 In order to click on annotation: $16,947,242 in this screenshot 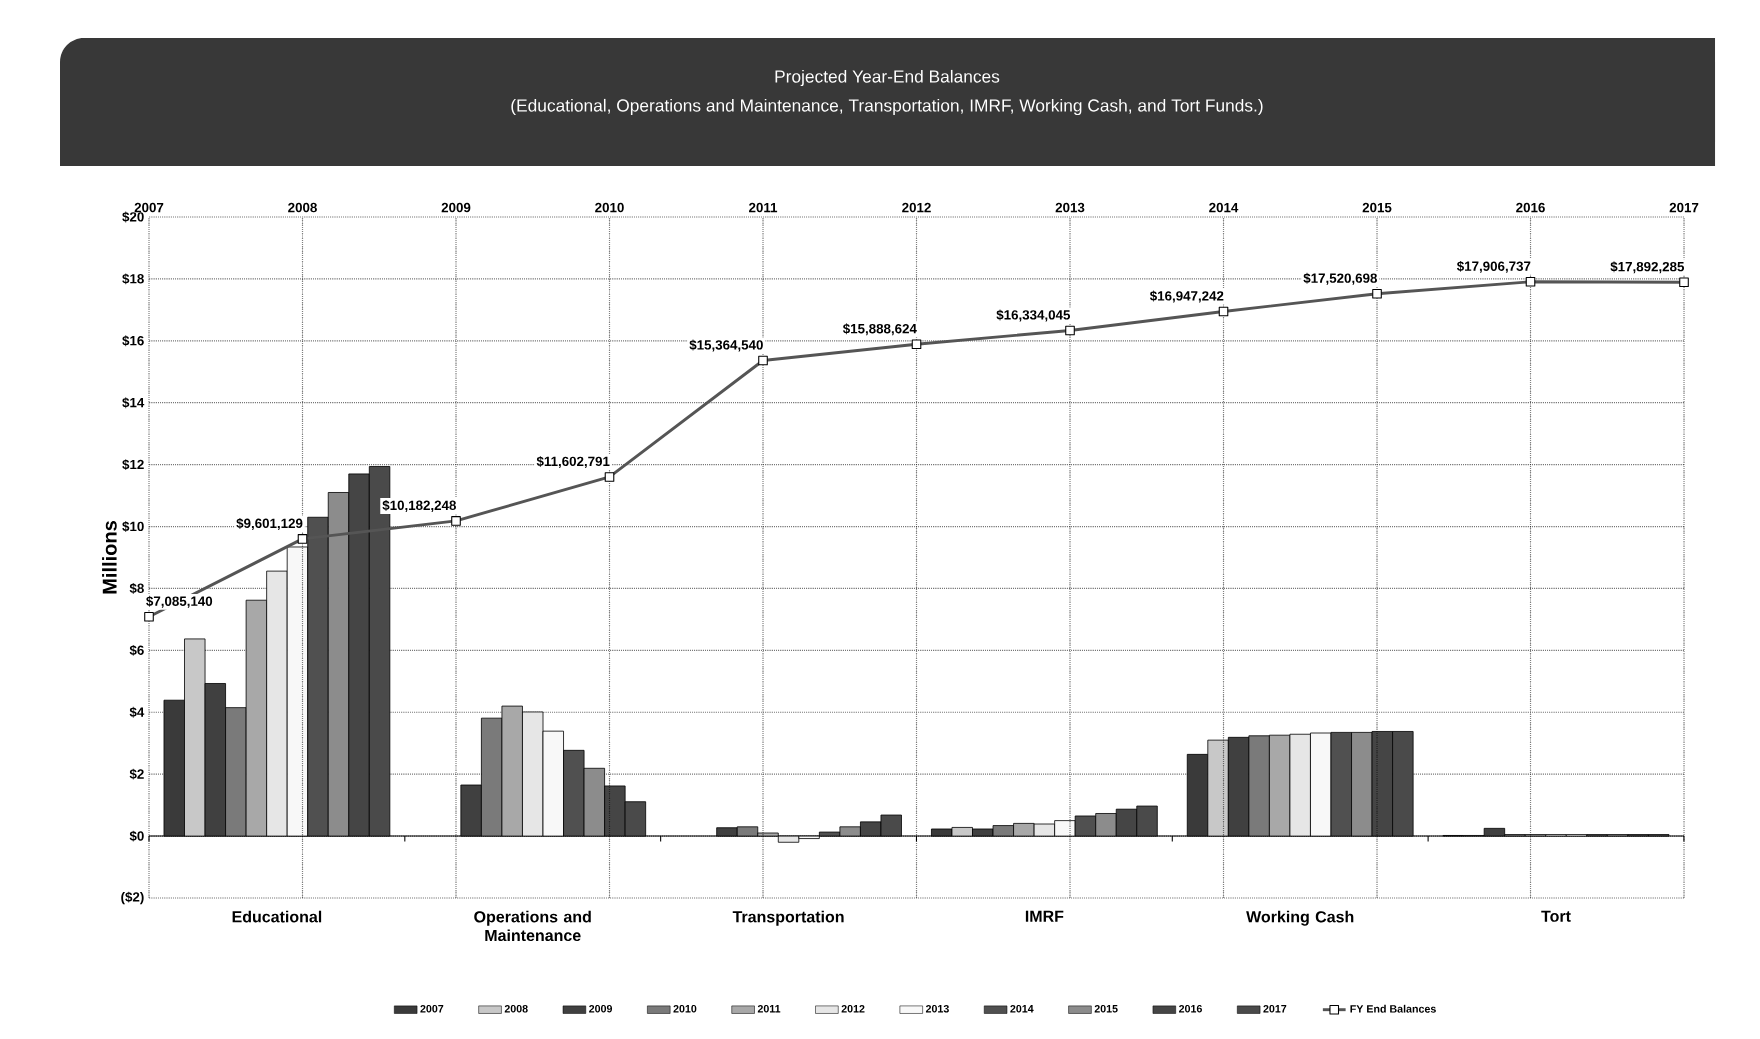, I will do `click(1186, 296)`.